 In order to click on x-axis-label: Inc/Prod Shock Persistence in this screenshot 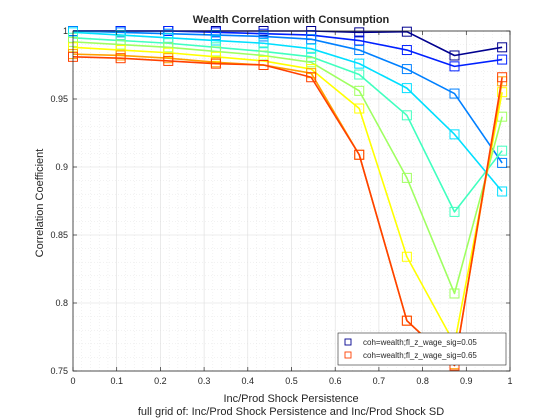, I will do `click(290, 399)`.